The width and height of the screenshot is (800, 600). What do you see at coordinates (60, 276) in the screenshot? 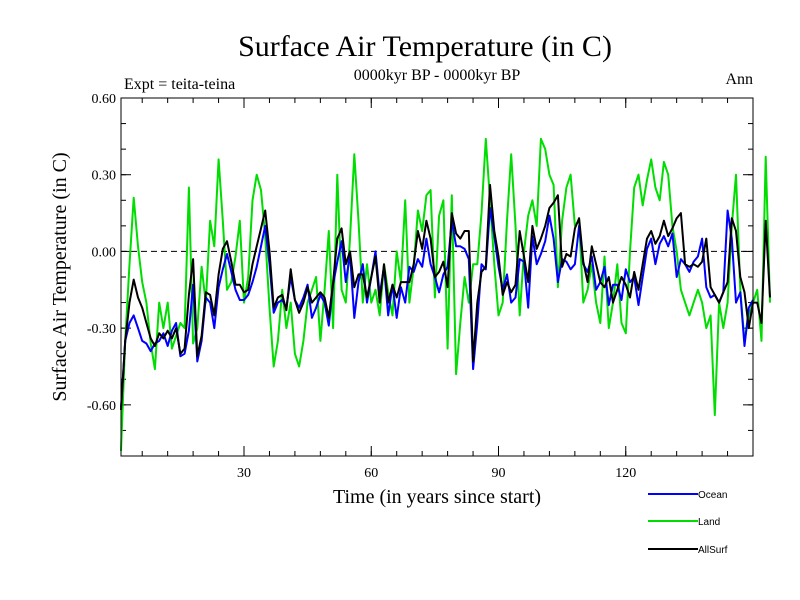
I see `y-axis-label: Surface Air Temperature (in C)` at bounding box center [60, 276].